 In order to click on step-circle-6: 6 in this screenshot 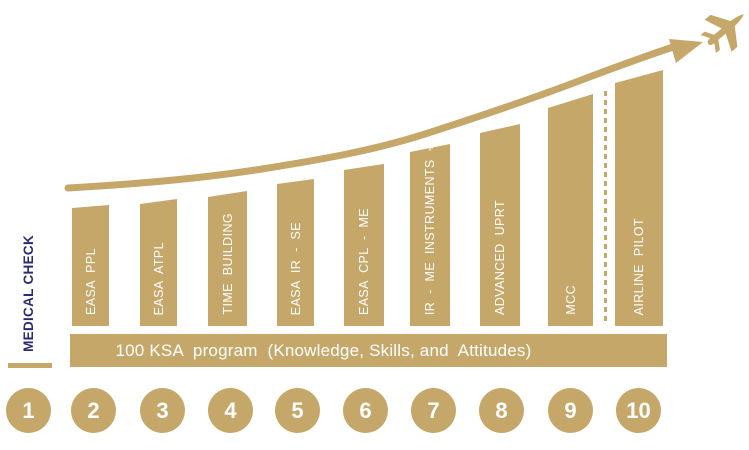, I will do `click(365, 410)`.